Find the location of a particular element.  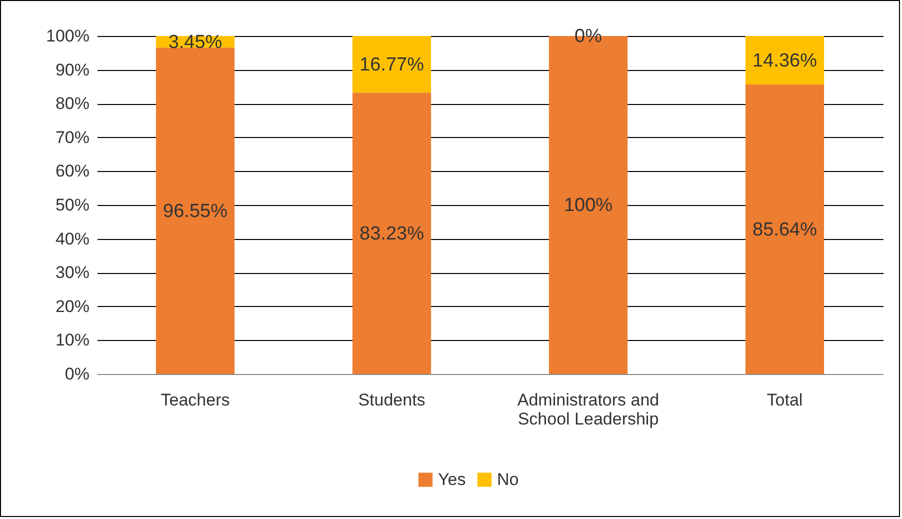

x-tick-label: Total is located at coordinates (784, 400).